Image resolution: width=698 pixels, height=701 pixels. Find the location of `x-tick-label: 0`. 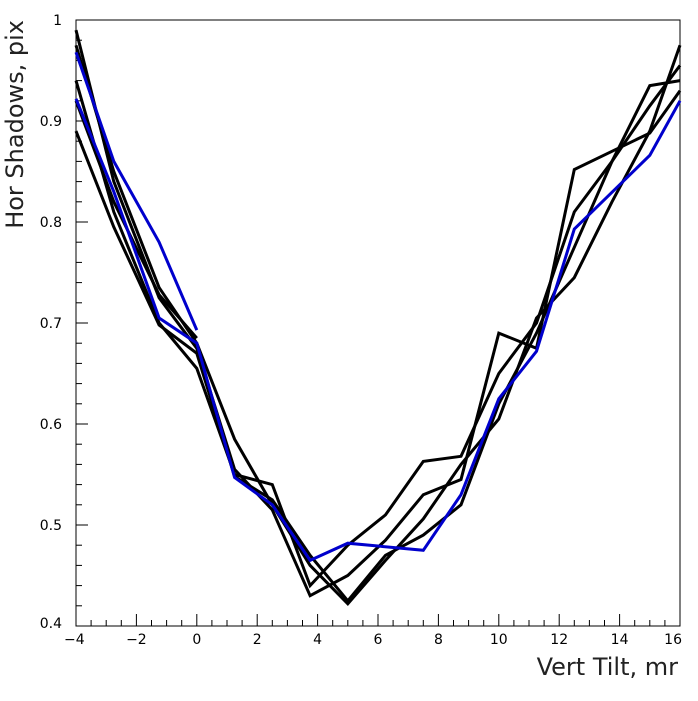

x-tick-label: 0 is located at coordinates (196, 640).